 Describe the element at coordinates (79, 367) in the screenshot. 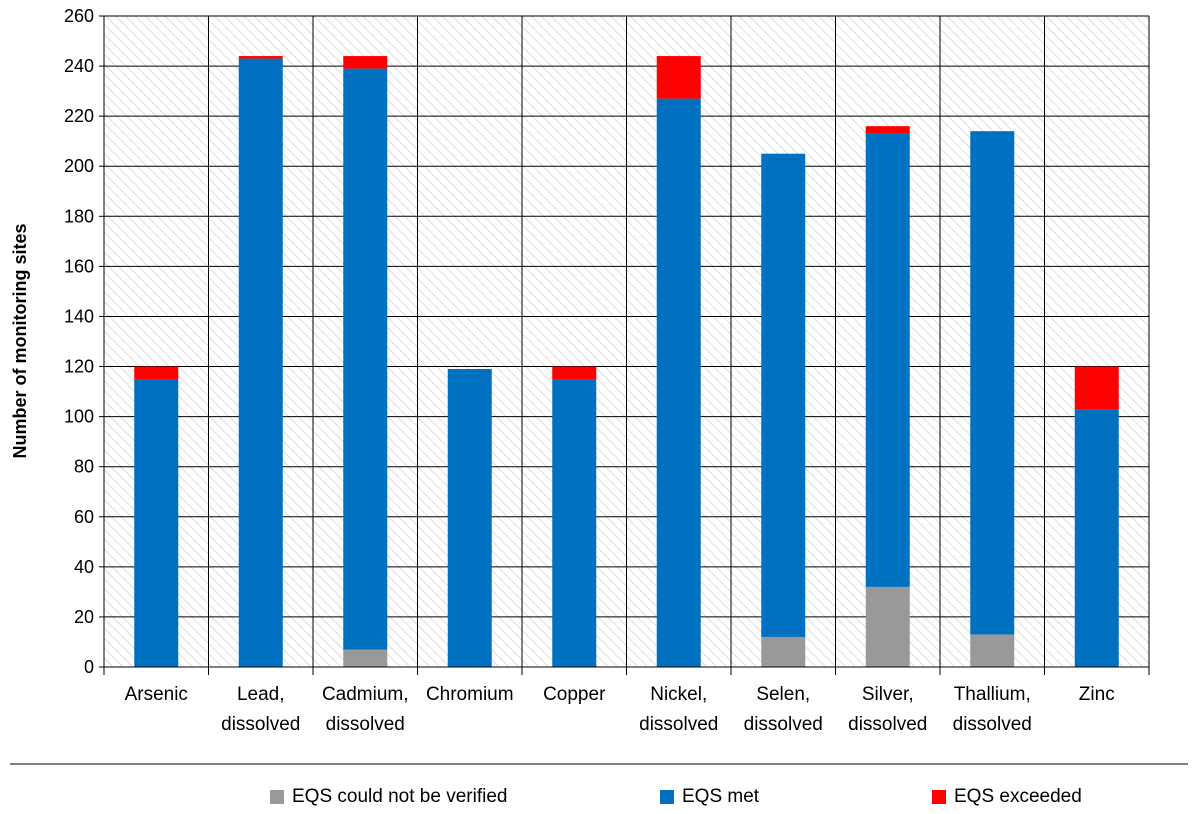

I see `y-tick-label: 120` at that location.